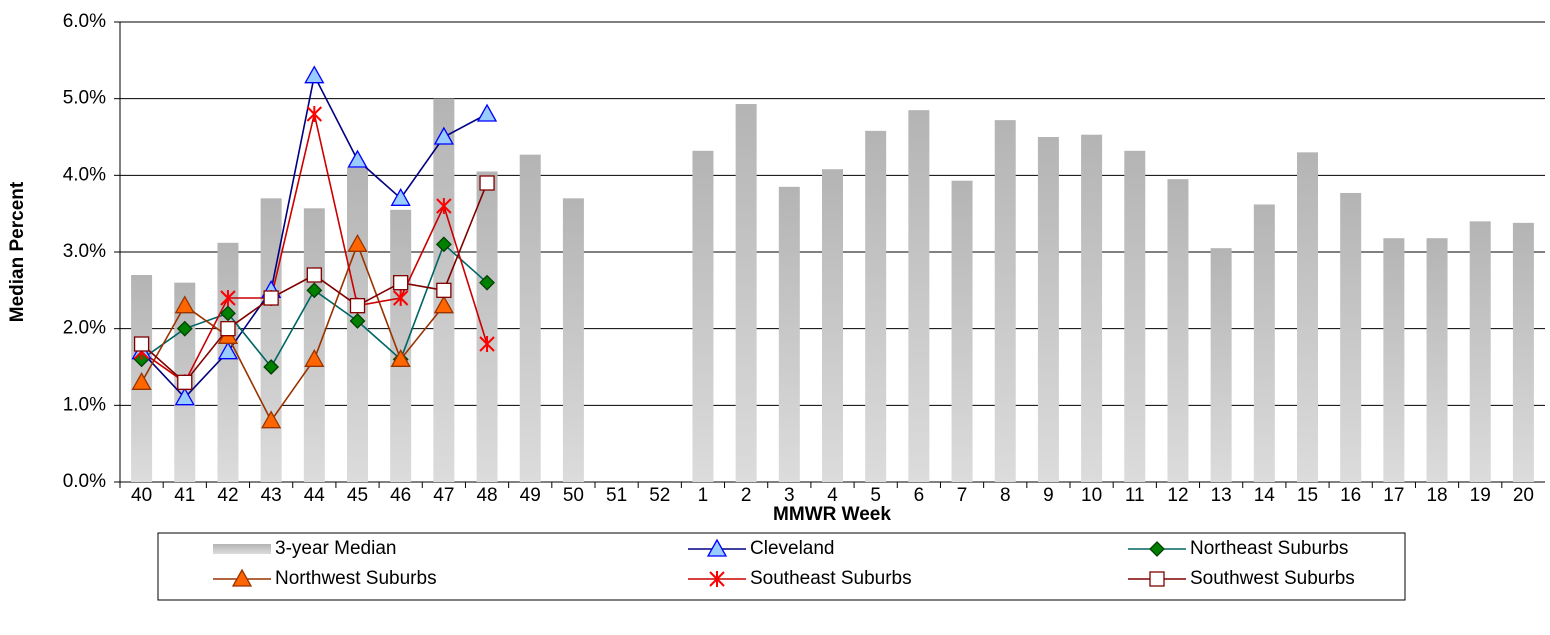  What do you see at coordinates (781, 566) in the screenshot?
I see `legend-box` at bounding box center [781, 566].